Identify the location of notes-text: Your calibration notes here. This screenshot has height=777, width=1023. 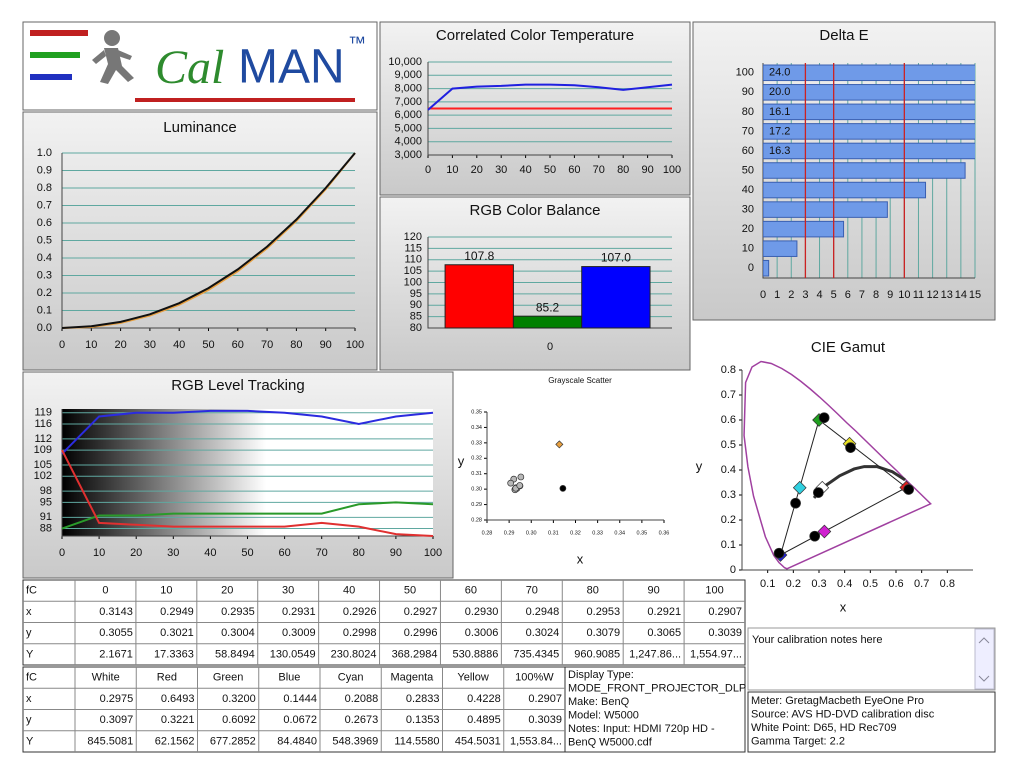
(817, 640).